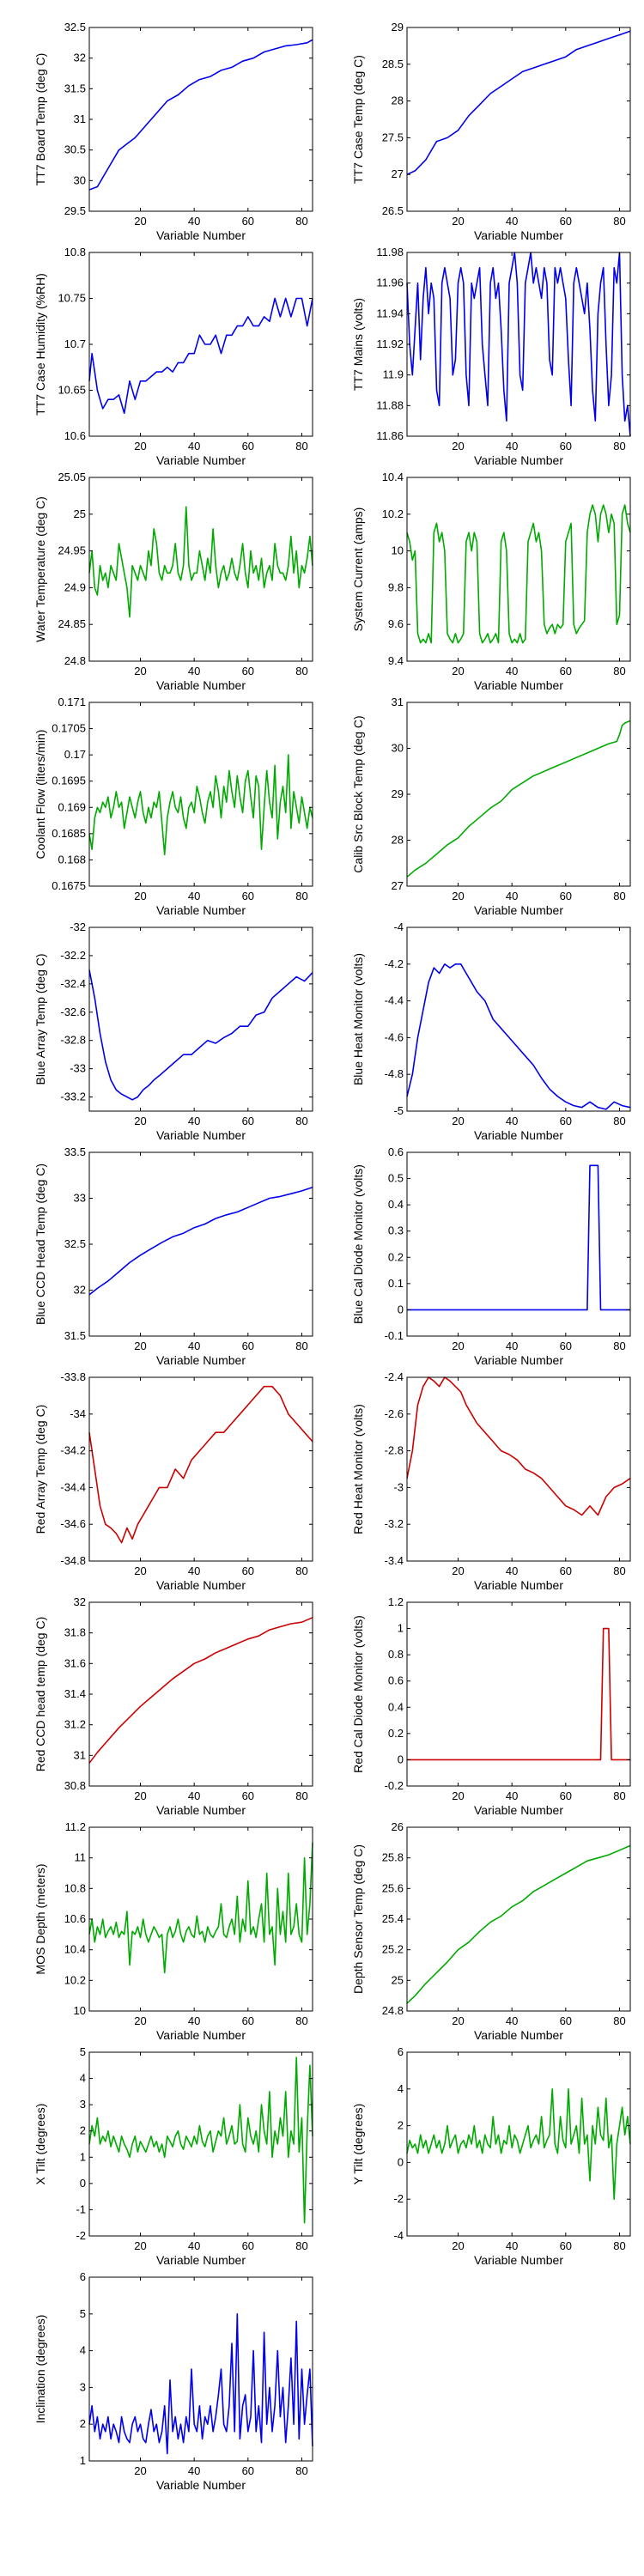 The height and width of the screenshot is (2576, 644). Describe the element at coordinates (75, 1693) in the screenshot. I see `y-tick-label: 31.4` at that location.